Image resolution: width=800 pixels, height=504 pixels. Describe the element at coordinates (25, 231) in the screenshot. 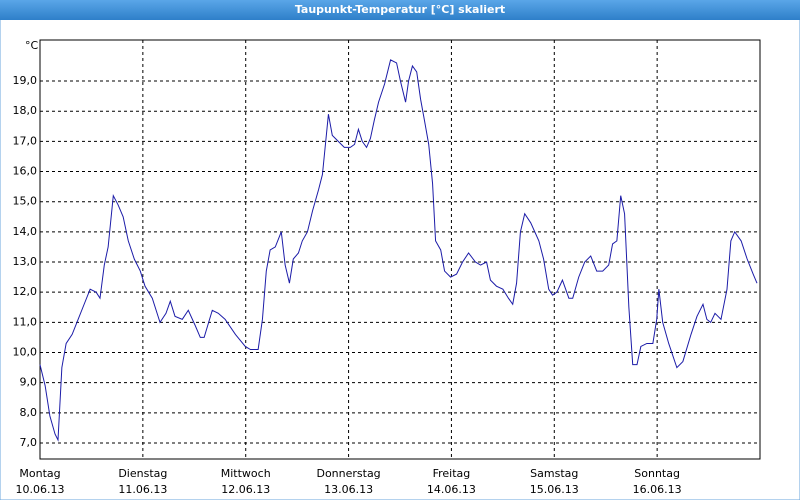

I see `y-tick-label: 14,0` at that location.